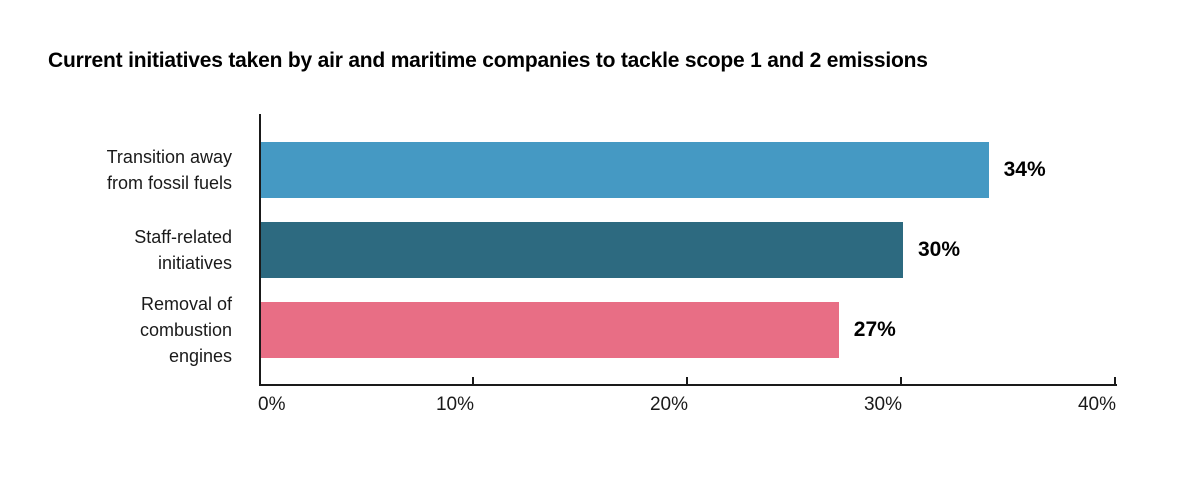 The width and height of the screenshot is (1200, 482). What do you see at coordinates (454, 404) in the screenshot?
I see `x-axis-tick-label-1: 10%` at bounding box center [454, 404].